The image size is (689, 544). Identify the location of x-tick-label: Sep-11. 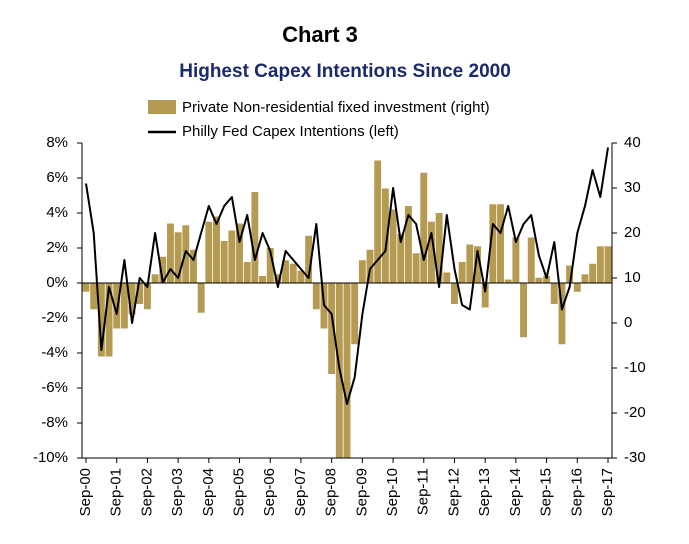
(423, 491).